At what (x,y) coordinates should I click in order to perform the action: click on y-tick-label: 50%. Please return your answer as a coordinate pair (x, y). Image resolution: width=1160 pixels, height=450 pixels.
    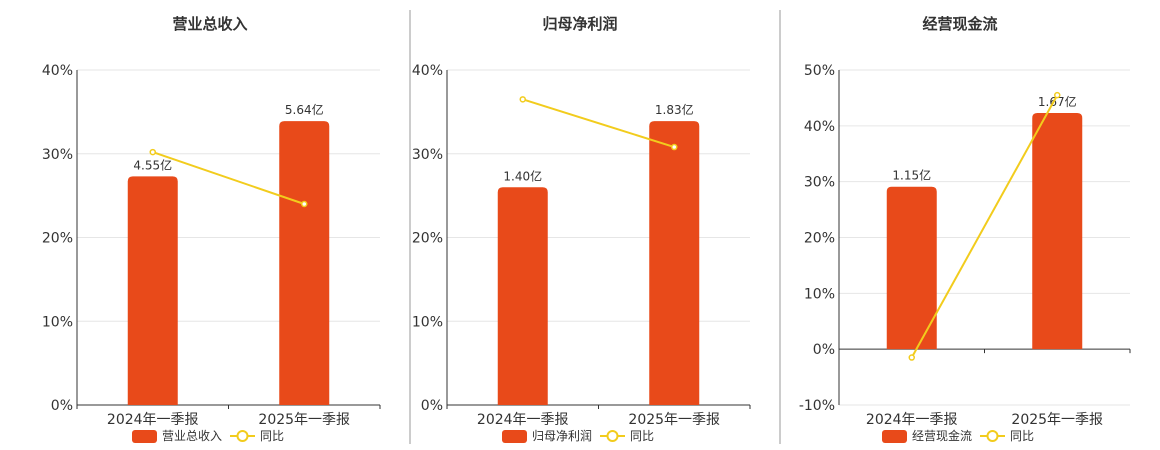
    Looking at the image, I should click on (819, 71).